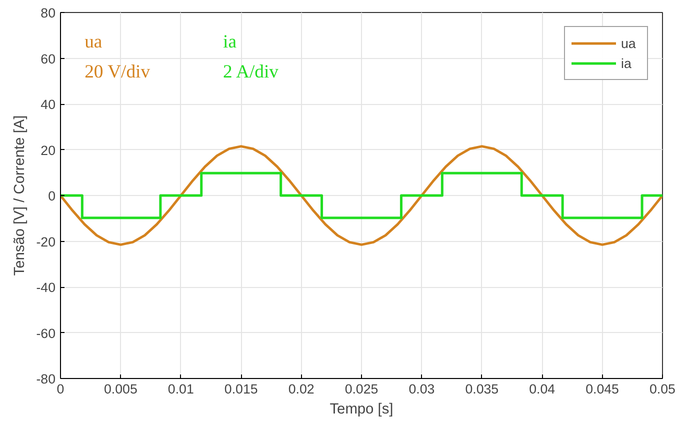  I want to click on legend-label: ua, so click(629, 43).